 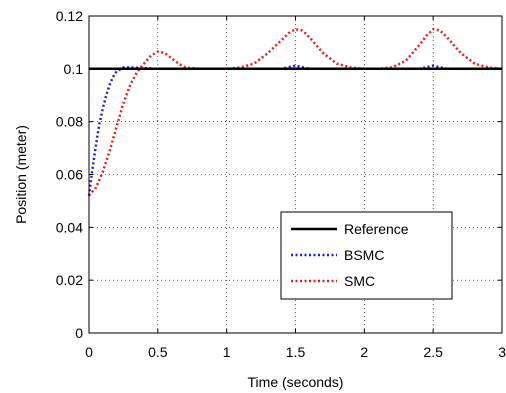 I want to click on y-axis-label: Position (meter), so click(x=21, y=174).